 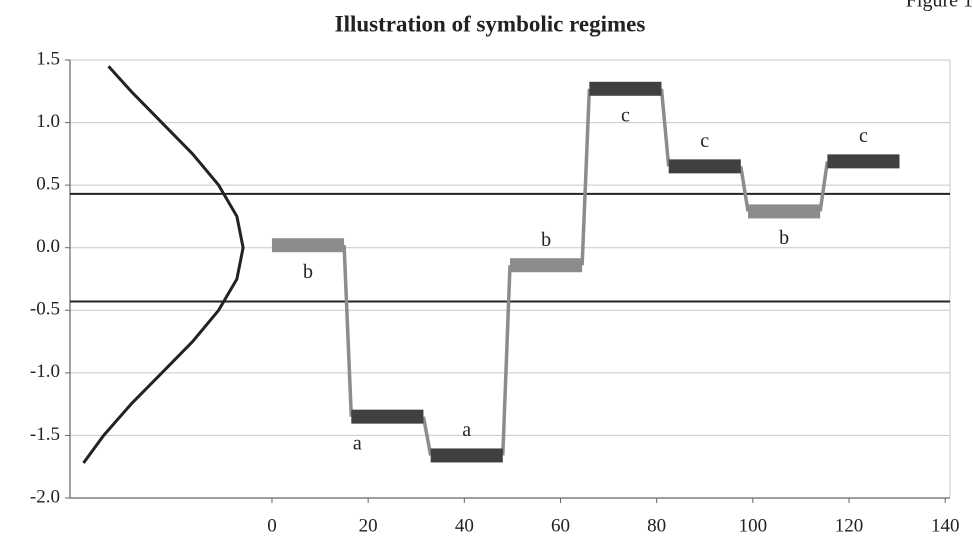 I want to click on y-tick-label: 1.5, so click(x=48, y=58).